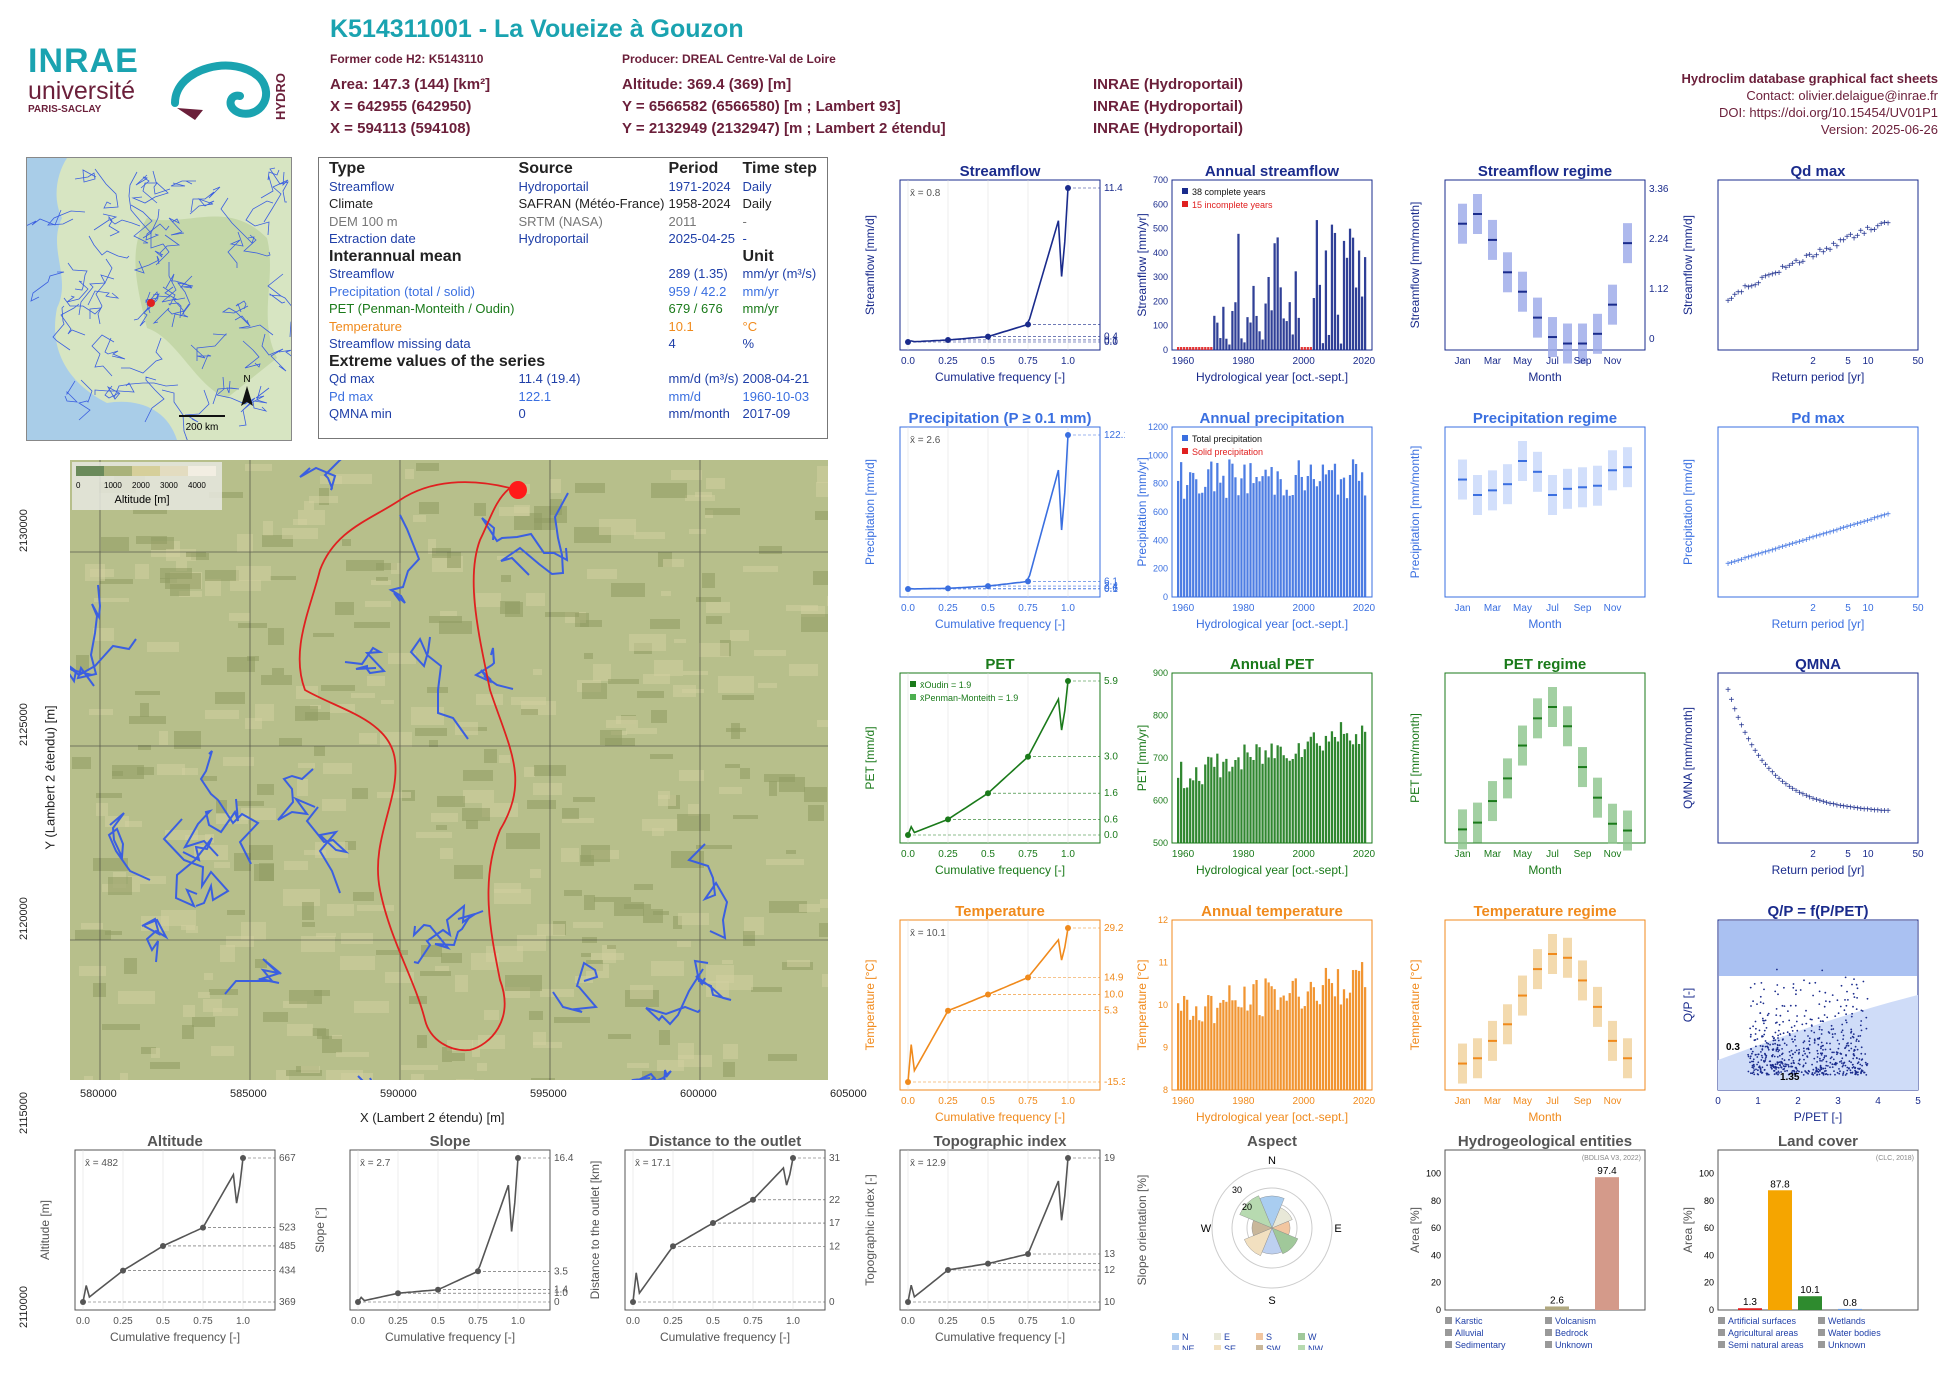  Describe the element at coordinates (159, 299) in the screenshot. I see `france-map: N 200 km` at that location.